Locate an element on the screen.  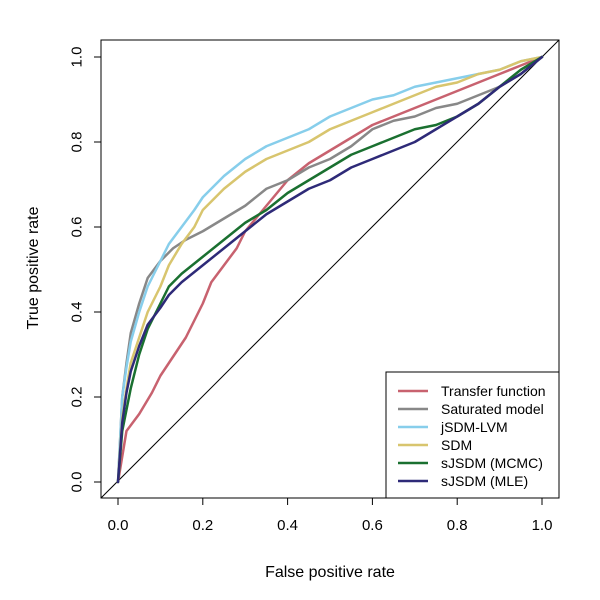
legend-label: sJSDM (MLE) is located at coordinates (484, 481).